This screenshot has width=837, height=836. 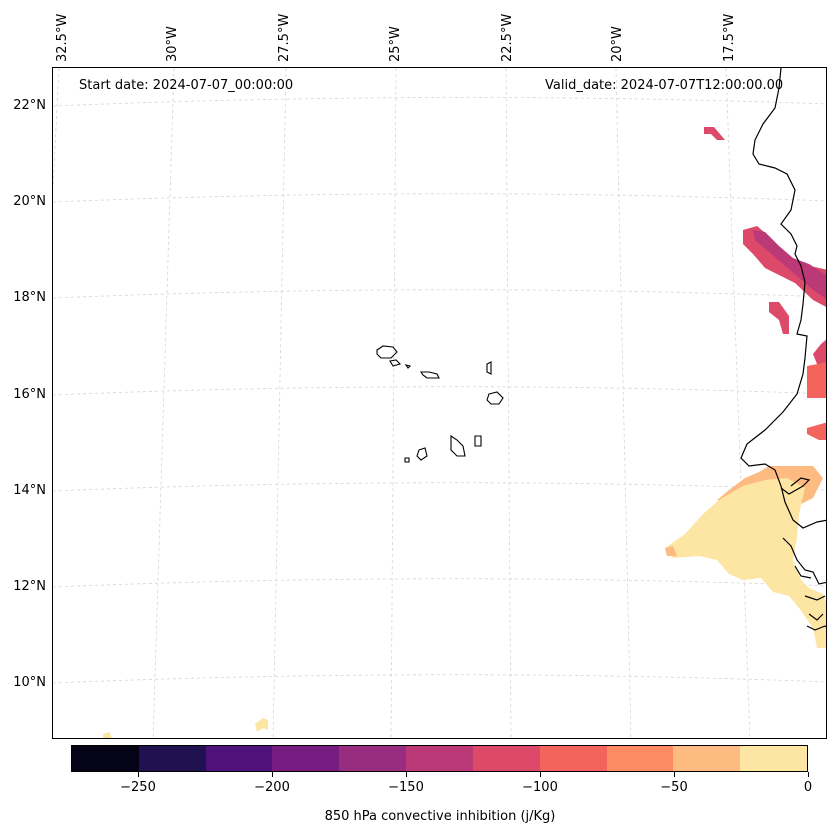 I want to click on cin-patch-mid, so click(x=779, y=318).